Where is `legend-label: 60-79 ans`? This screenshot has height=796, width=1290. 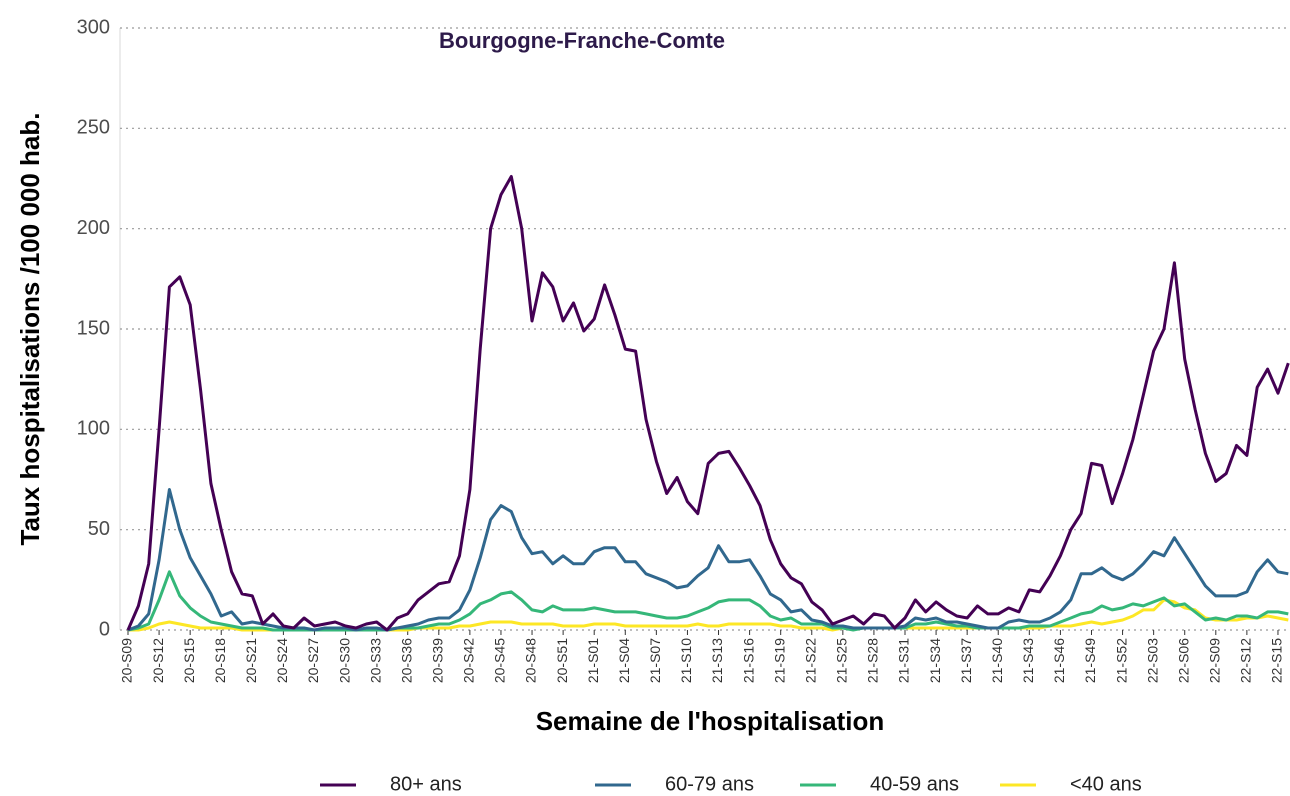
legend-label: 60-79 ans is located at coordinates (709, 784).